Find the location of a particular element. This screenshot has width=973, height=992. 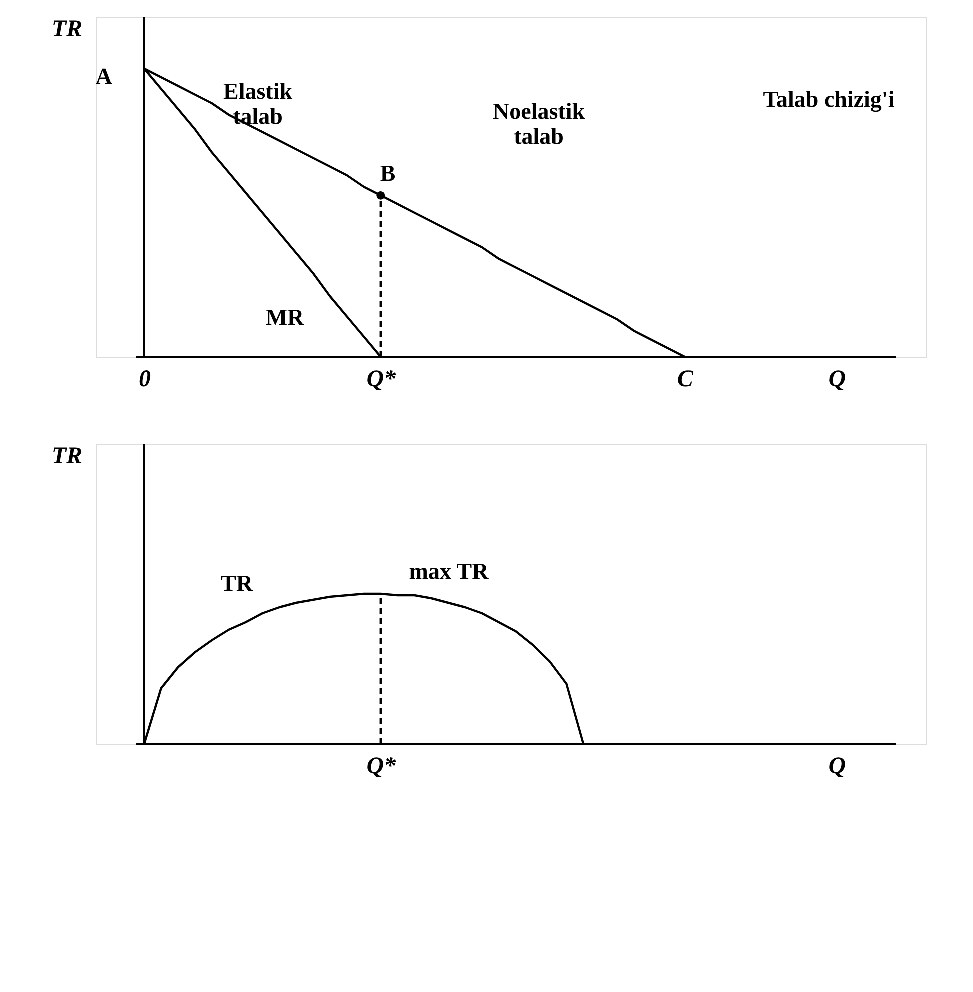

annotation: Elastik talab is located at coordinates (258, 104).